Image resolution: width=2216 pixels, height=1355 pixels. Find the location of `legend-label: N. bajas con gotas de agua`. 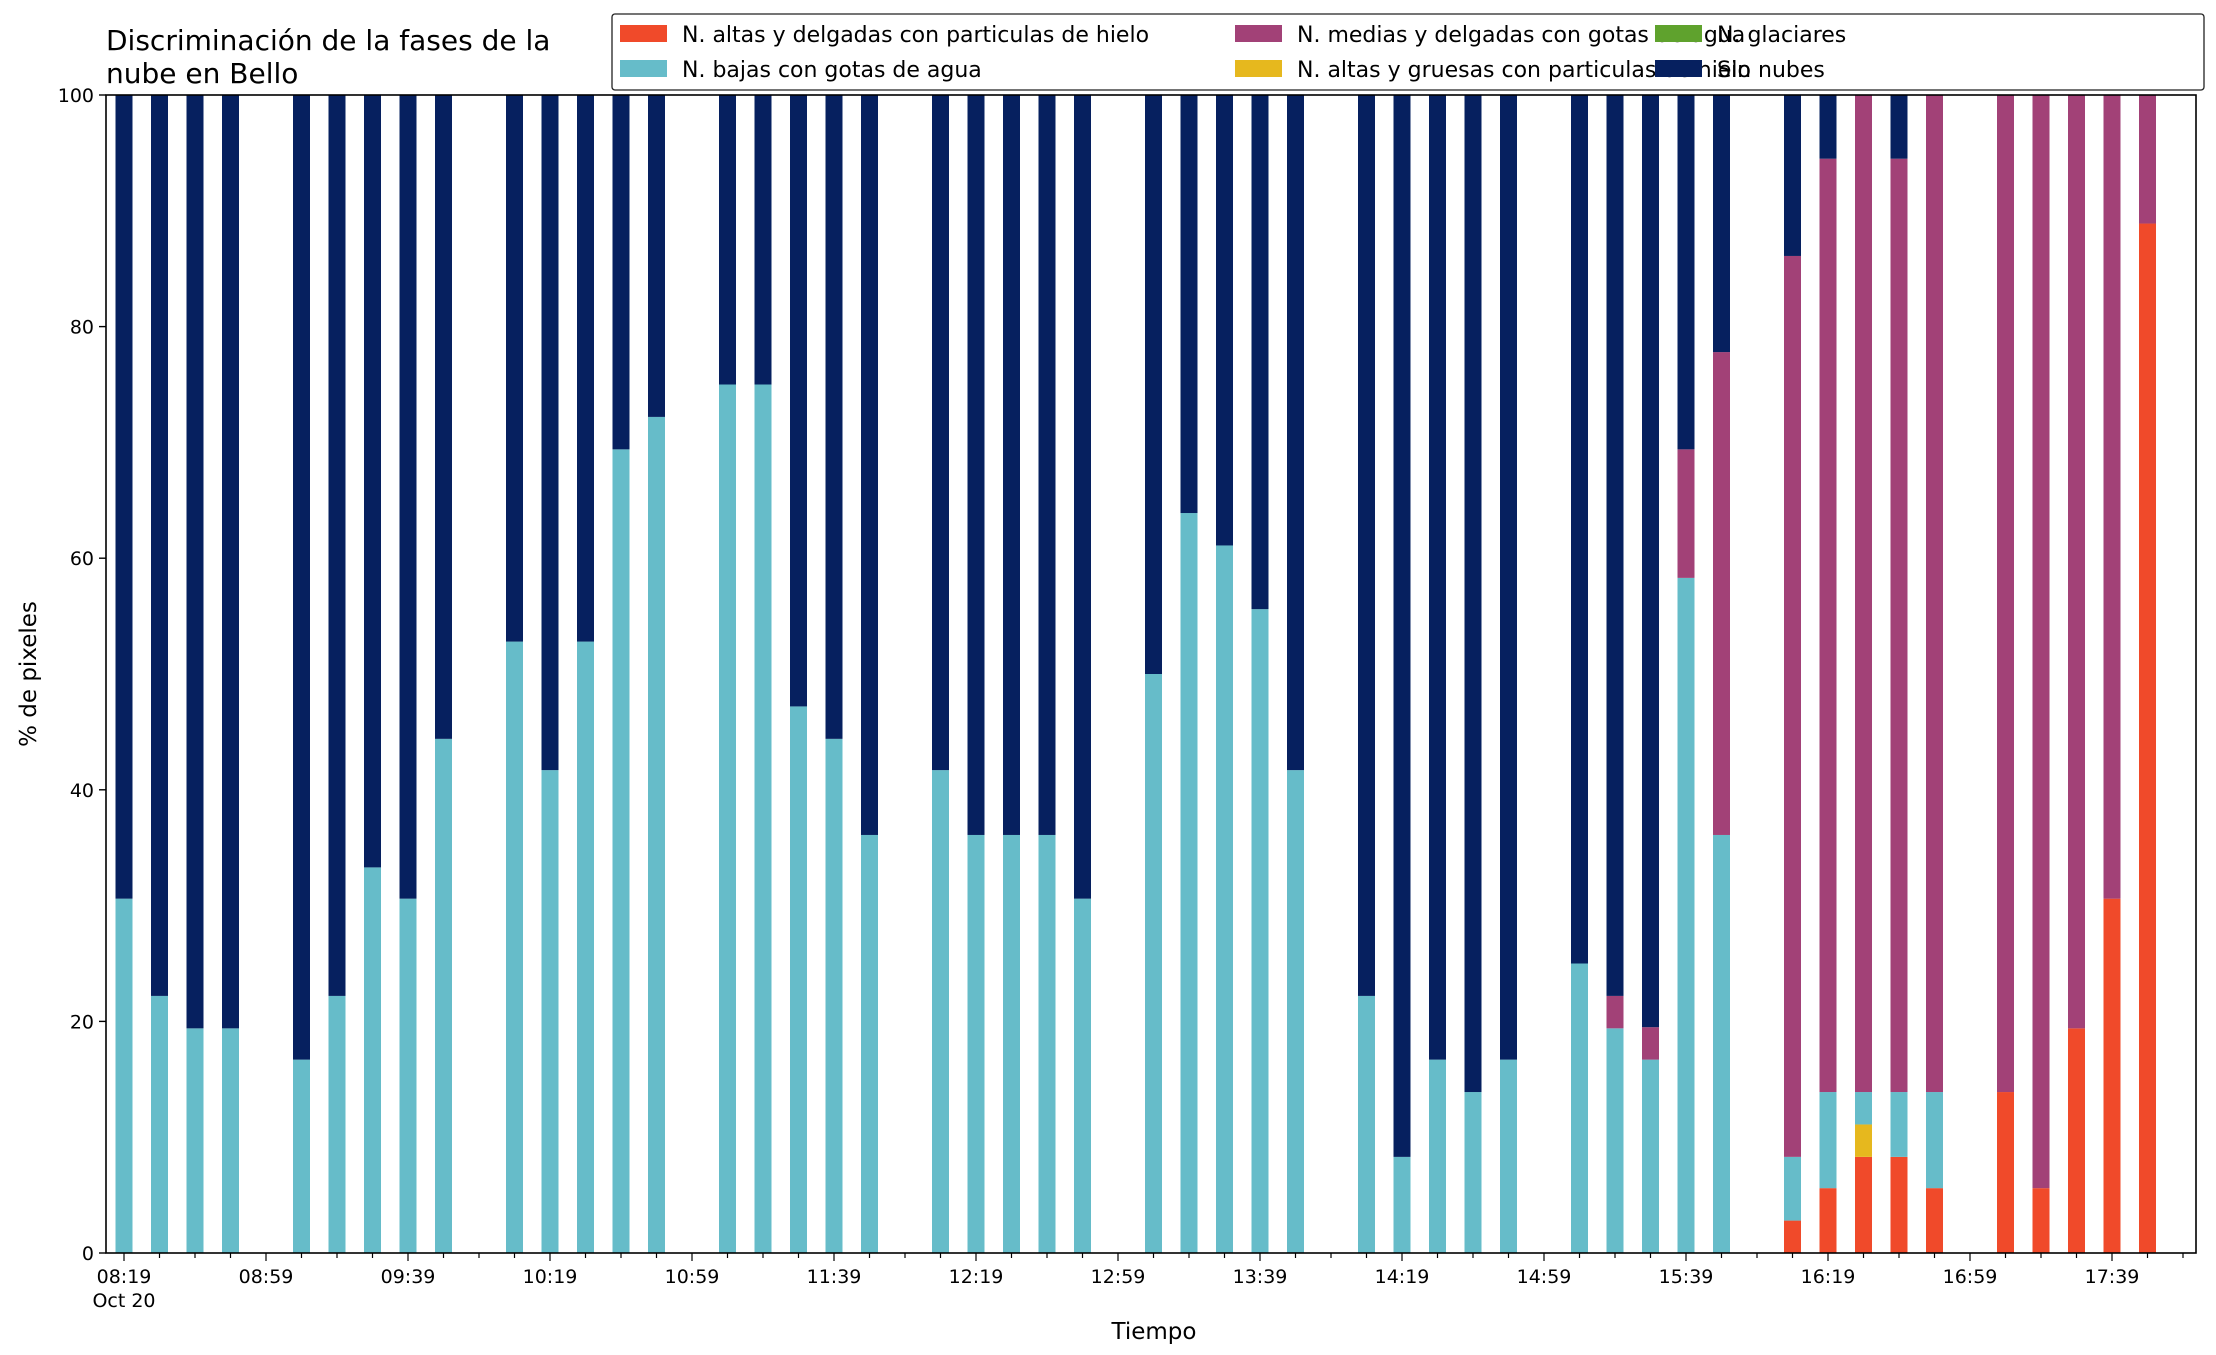

legend-label: N. bajas con gotas de agua is located at coordinates (832, 70).